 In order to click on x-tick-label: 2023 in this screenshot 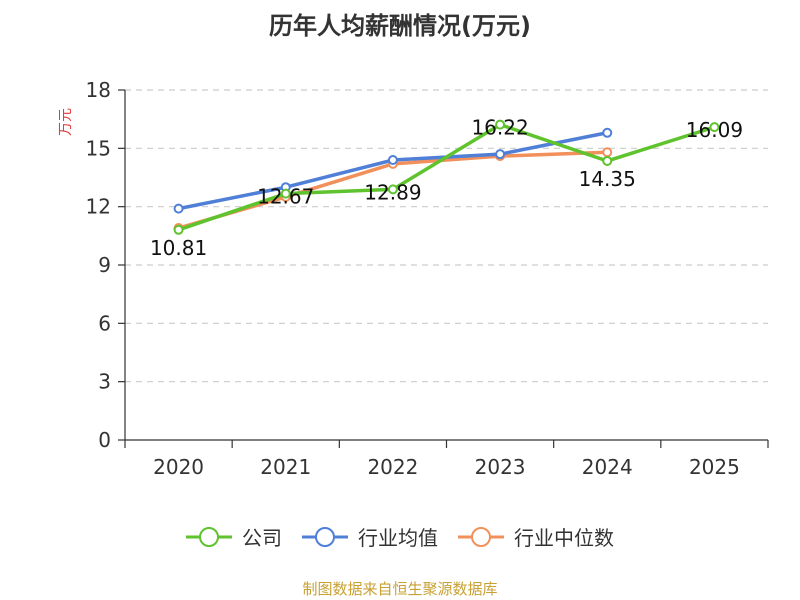, I will do `click(500, 467)`.